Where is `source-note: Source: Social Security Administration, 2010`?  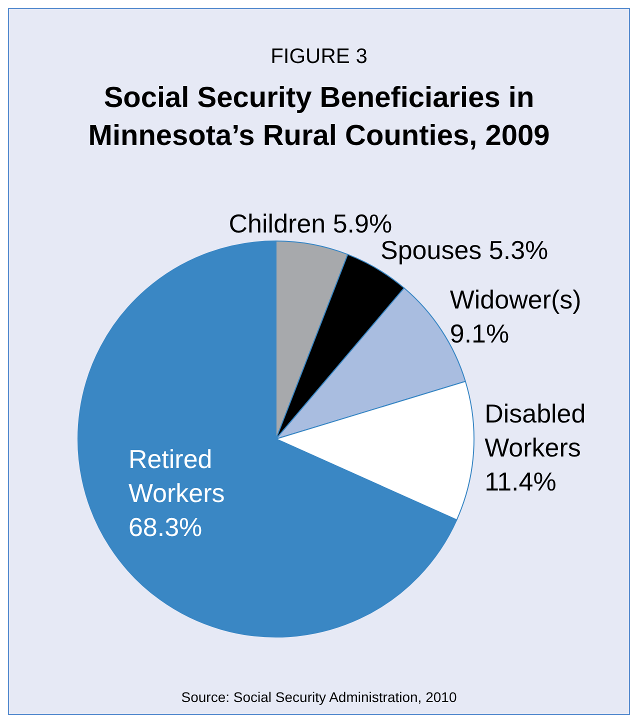 source-note: Source: Social Security Administration, 2010 is located at coordinates (319, 697).